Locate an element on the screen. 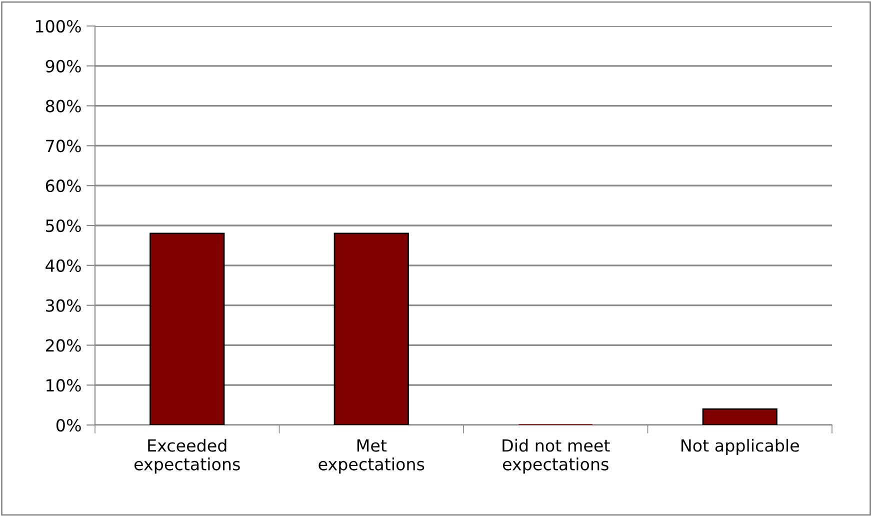 The width and height of the screenshot is (872, 516). y-tick-label: 90% is located at coordinates (63, 66).